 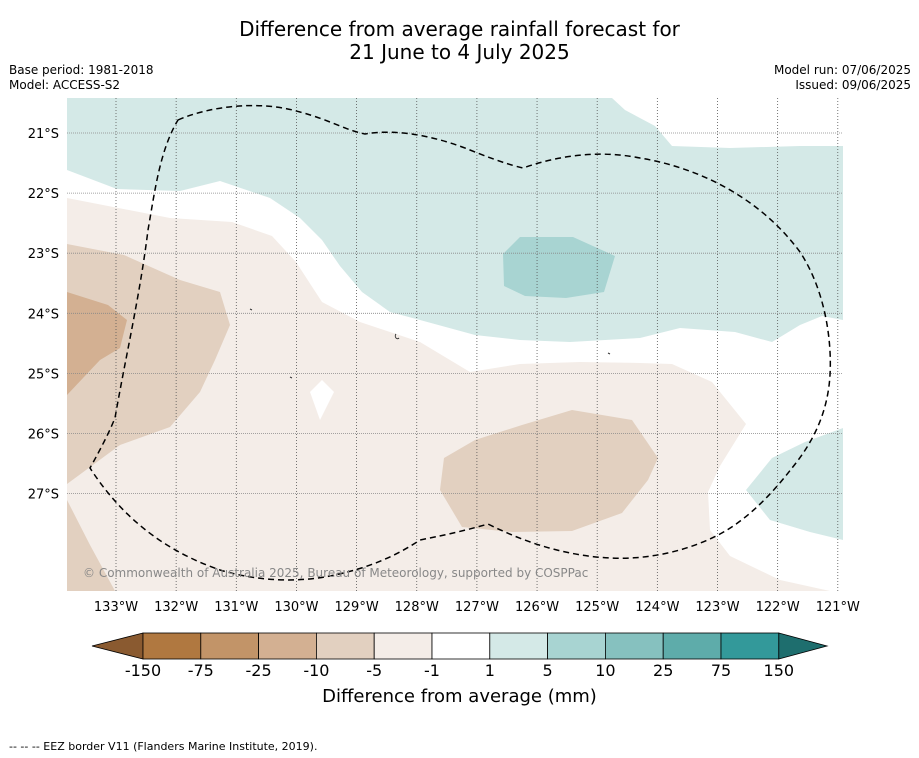 I want to click on colorbar-label: Difference from average (mm), so click(x=459, y=696).